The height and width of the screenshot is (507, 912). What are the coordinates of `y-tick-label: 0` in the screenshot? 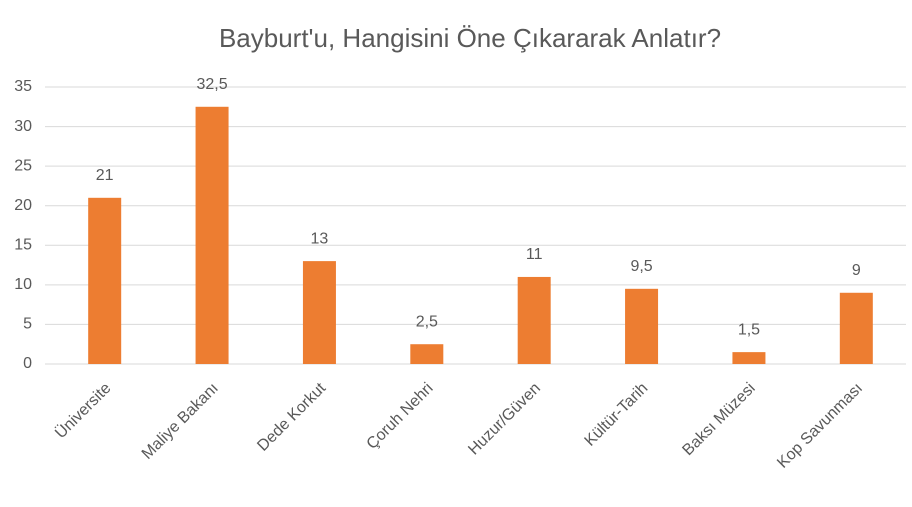 It's located at (27, 363).